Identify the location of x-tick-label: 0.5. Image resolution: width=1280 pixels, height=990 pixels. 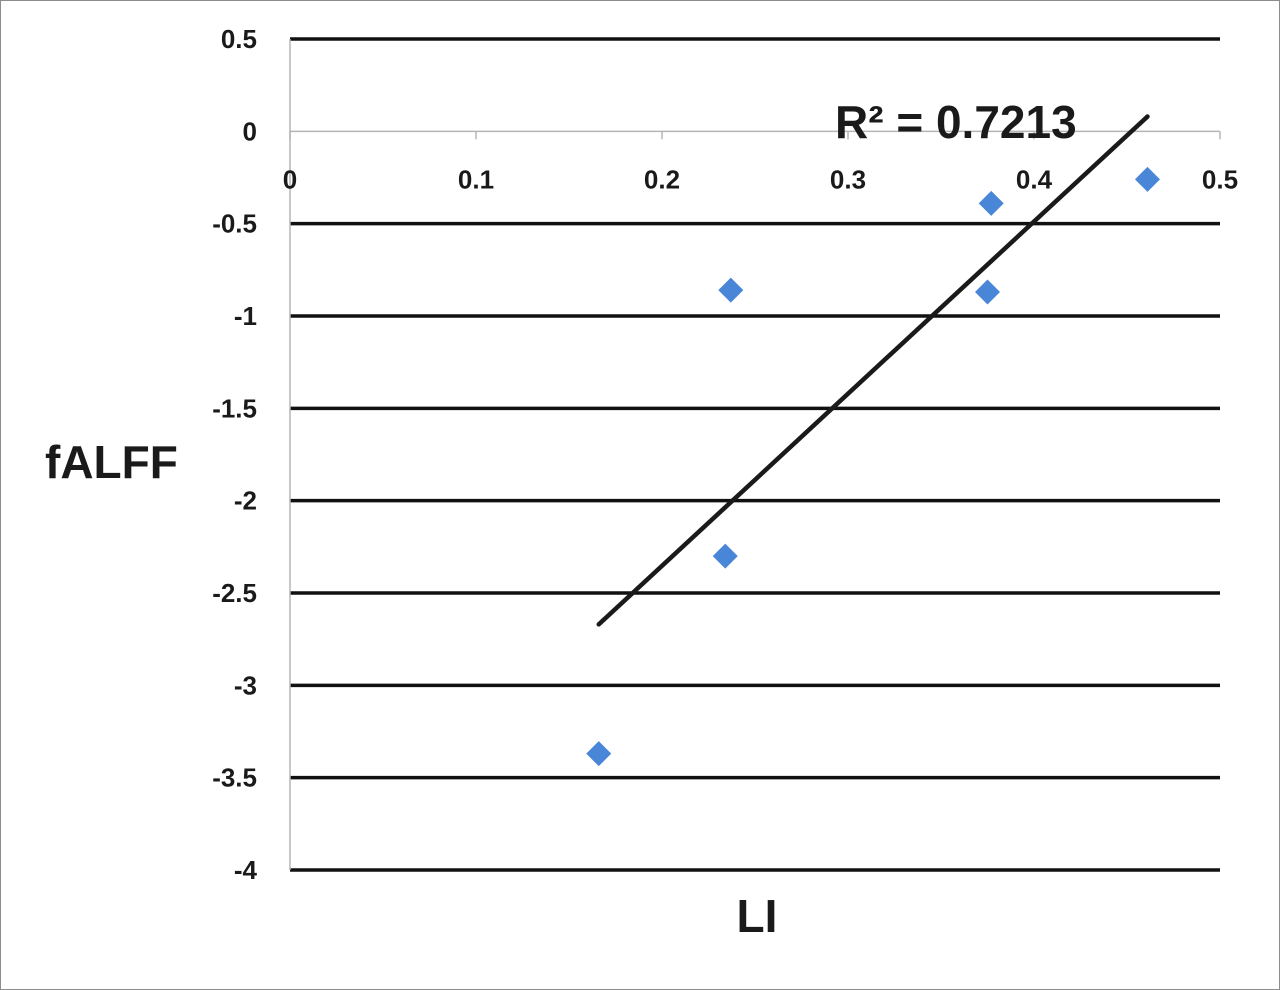
(1220, 179).